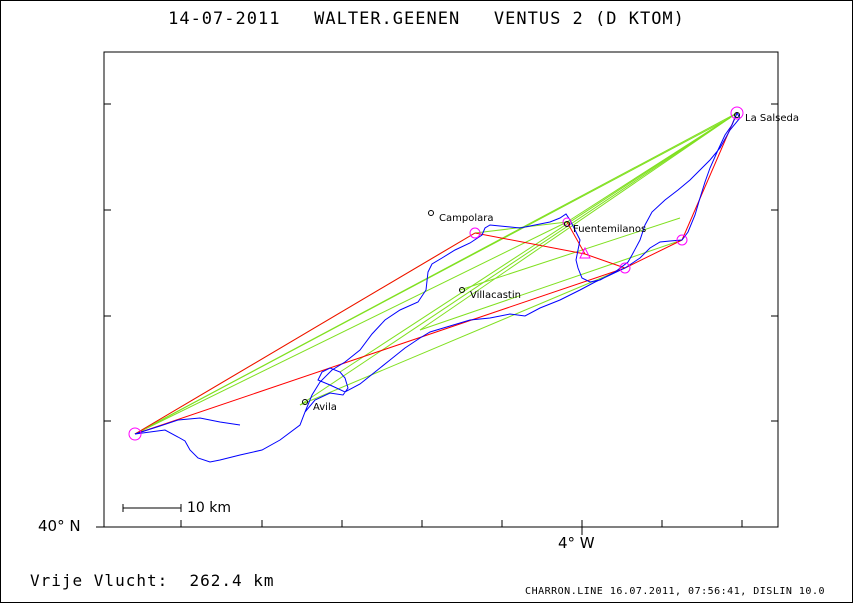 This screenshot has width=853, height=603. What do you see at coordinates (59, 526) in the screenshot?
I see `latitude-label: 40° N` at bounding box center [59, 526].